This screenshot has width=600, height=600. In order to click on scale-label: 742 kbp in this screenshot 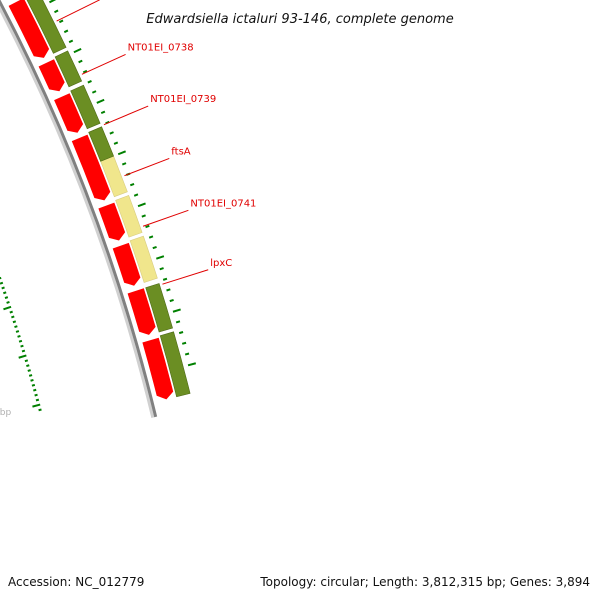, I will do `click(5, 413)`.